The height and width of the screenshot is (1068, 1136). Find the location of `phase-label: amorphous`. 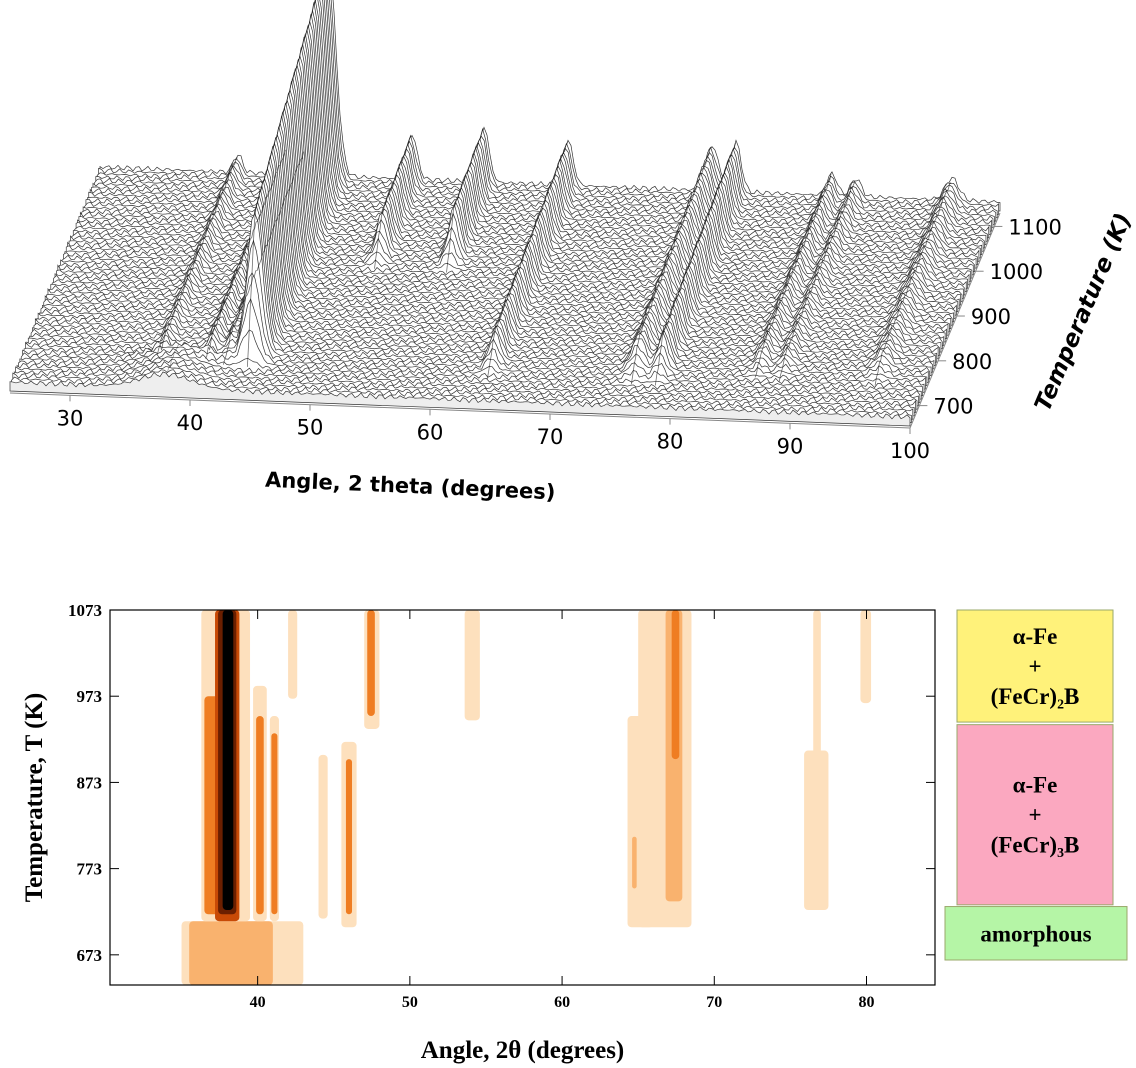

phase-label: amorphous is located at coordinates (1035, 933).